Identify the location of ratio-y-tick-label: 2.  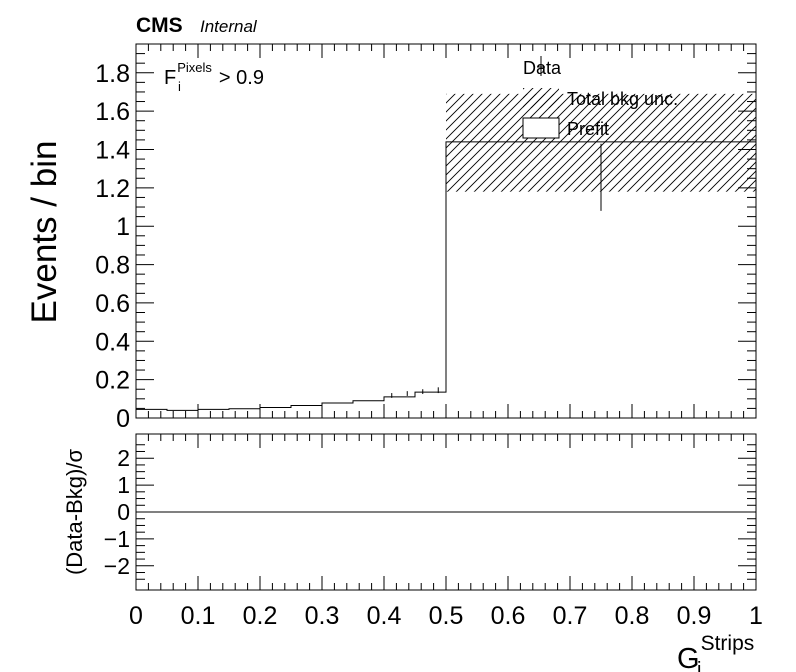
(123, 458).